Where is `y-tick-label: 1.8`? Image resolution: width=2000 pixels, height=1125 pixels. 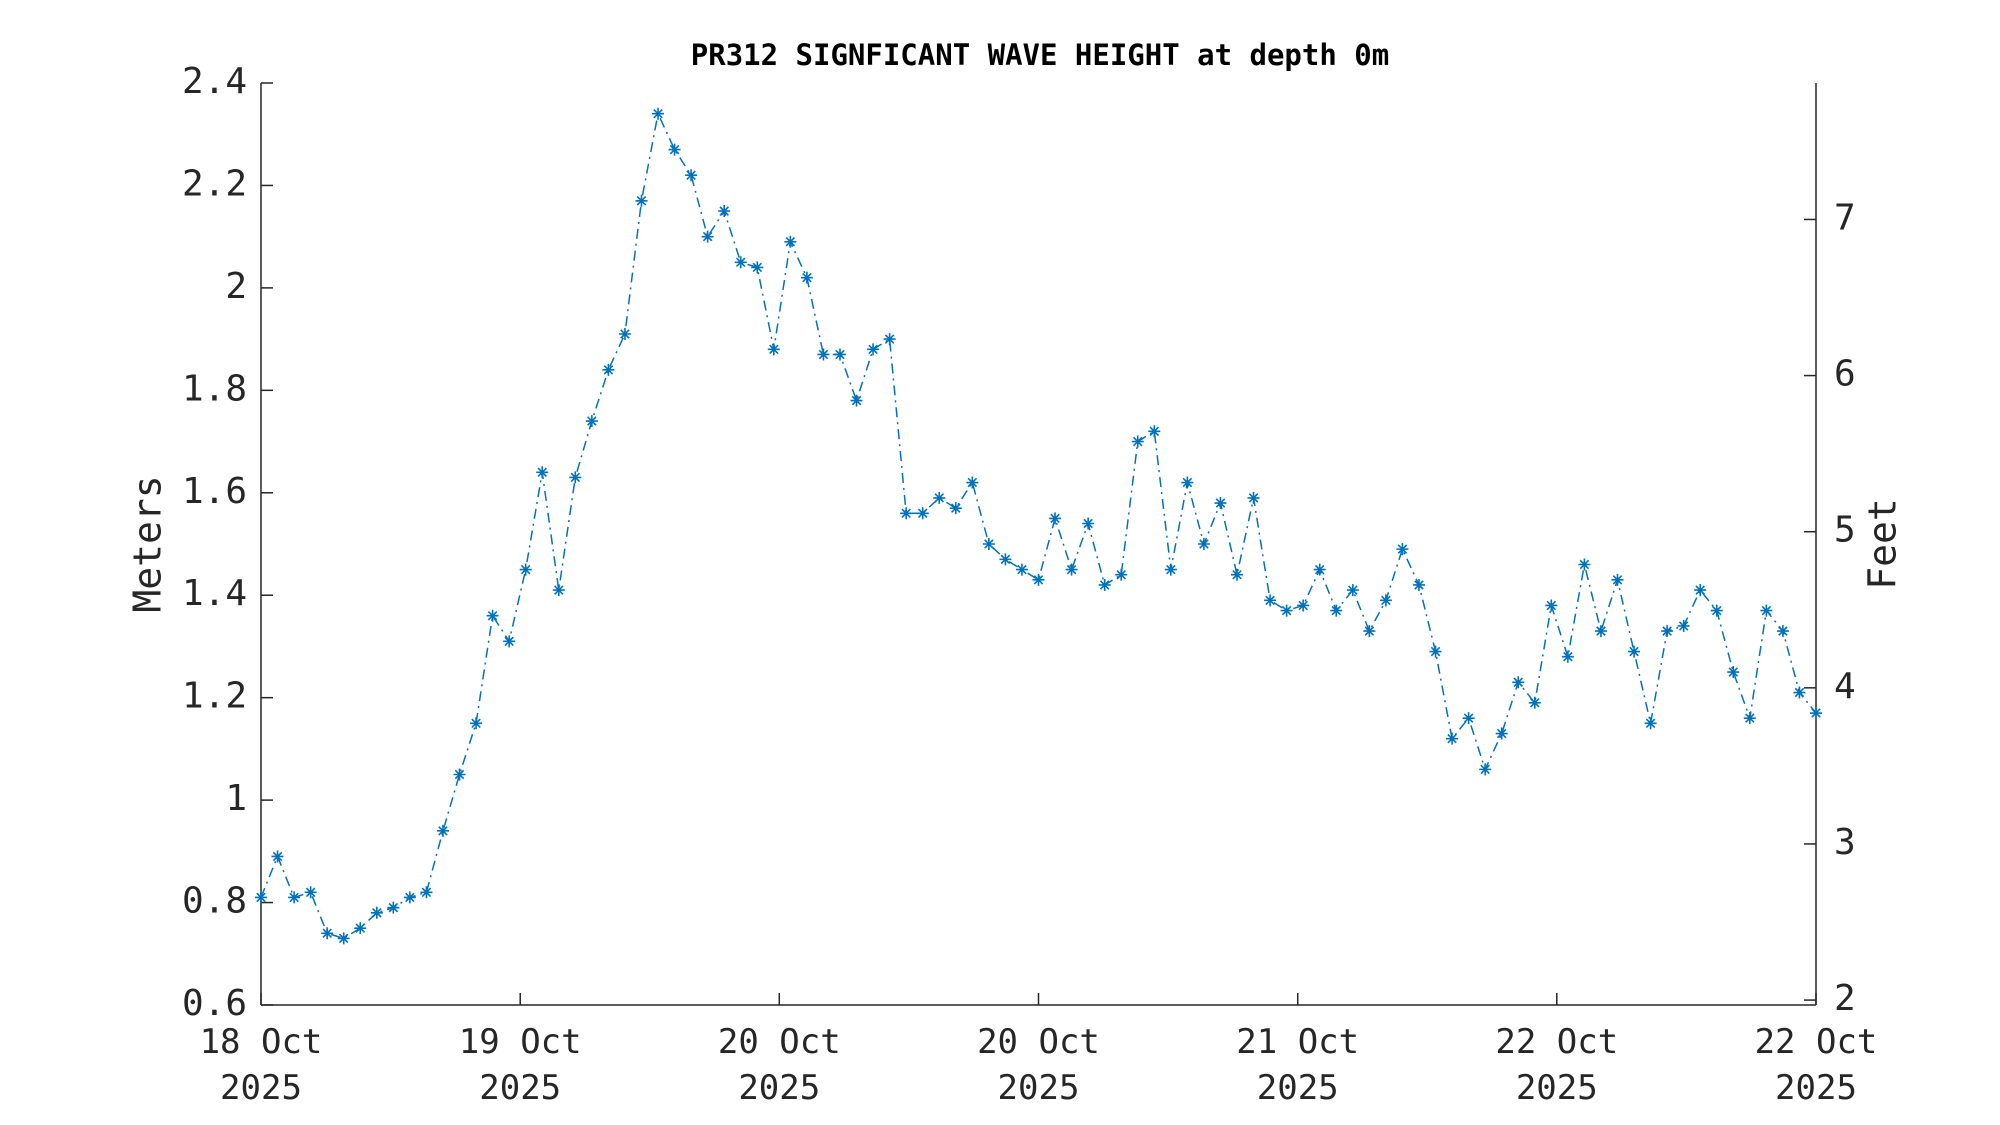 y-tick-label: 1.8 is located at coordinates (214, 388).